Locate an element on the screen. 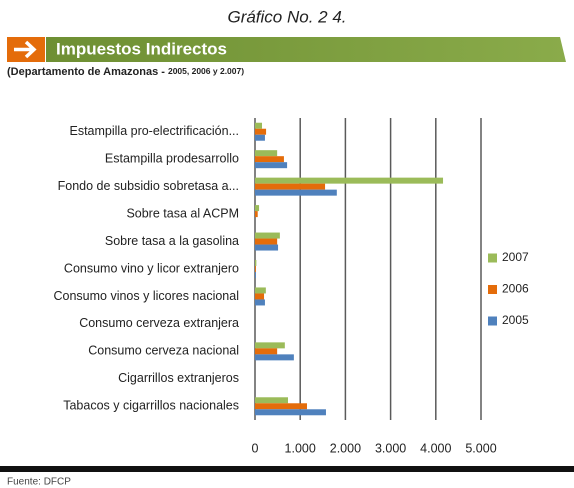 Image resolution: width=574 pixels, height=488 pixels. y-tick-label: Consumo cerveza nacional is located at coordinates (163, 351).